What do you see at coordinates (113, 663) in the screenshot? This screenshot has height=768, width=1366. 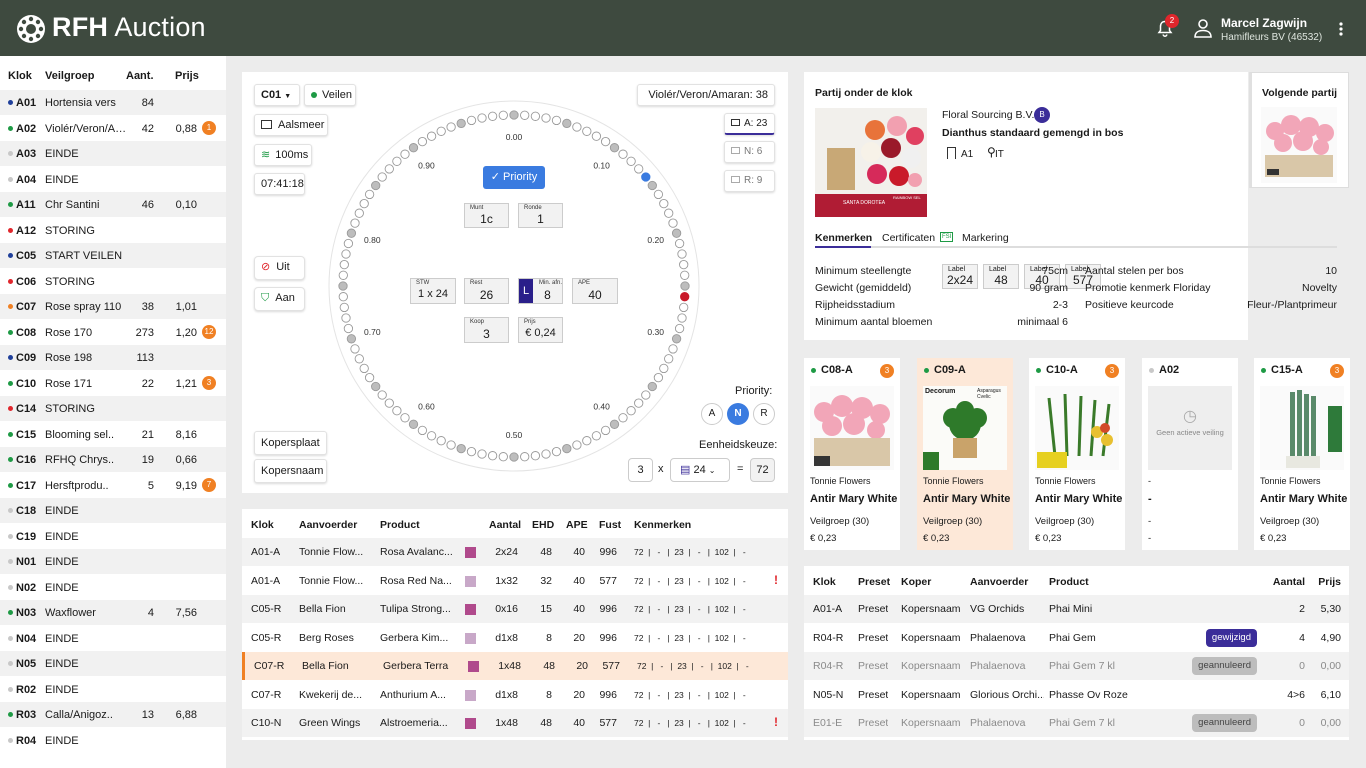 I see `clock-row: N05 EINDE` at bounding box center [113, 663].